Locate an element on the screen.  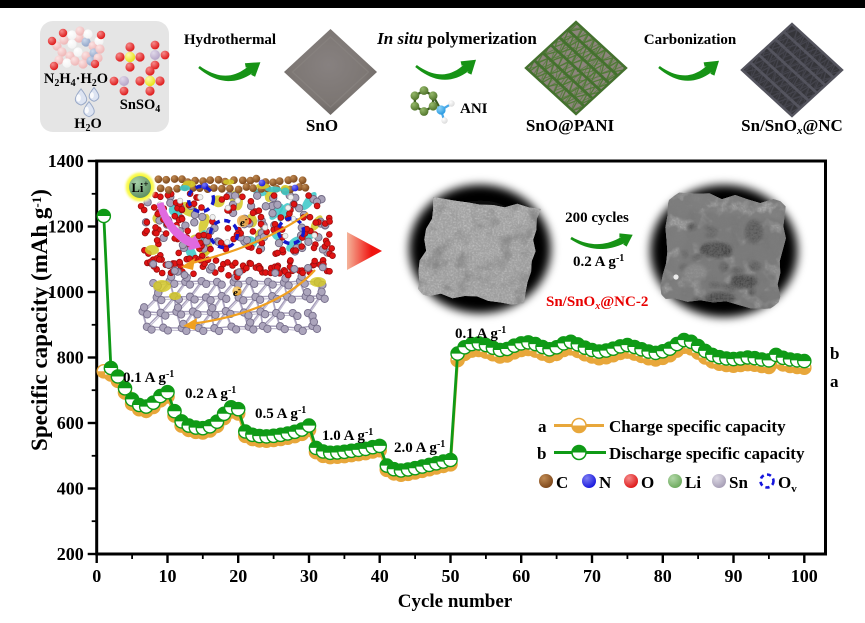
svg-text: 0 is located at coordinates (96, 576).